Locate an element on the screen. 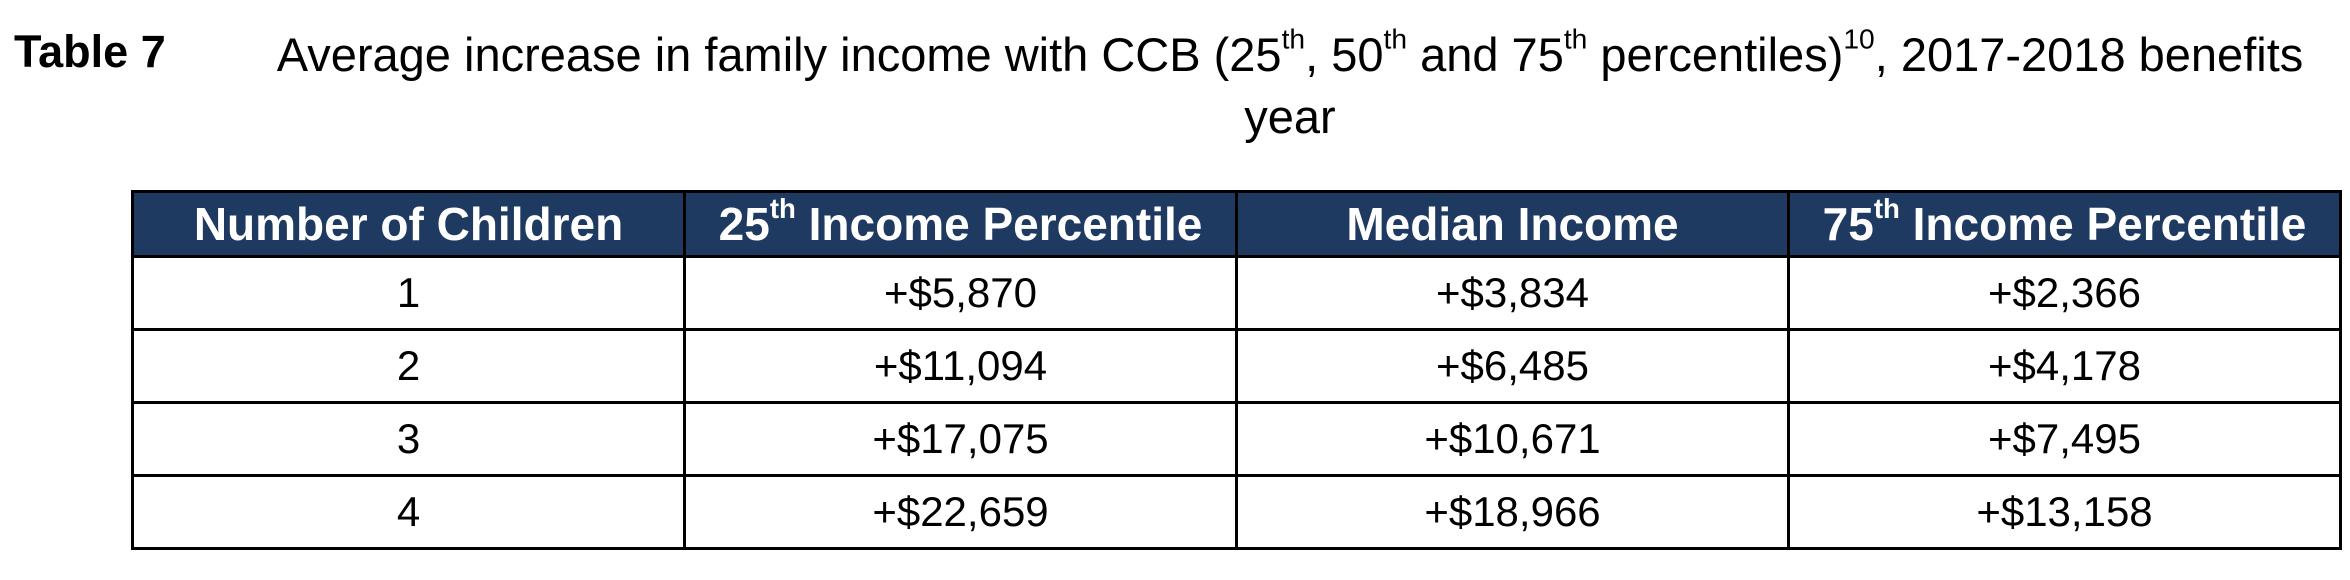 The width and height of the screenshot is (2350, 580). header-text: Median Income is located at coordinates (1512, 224).